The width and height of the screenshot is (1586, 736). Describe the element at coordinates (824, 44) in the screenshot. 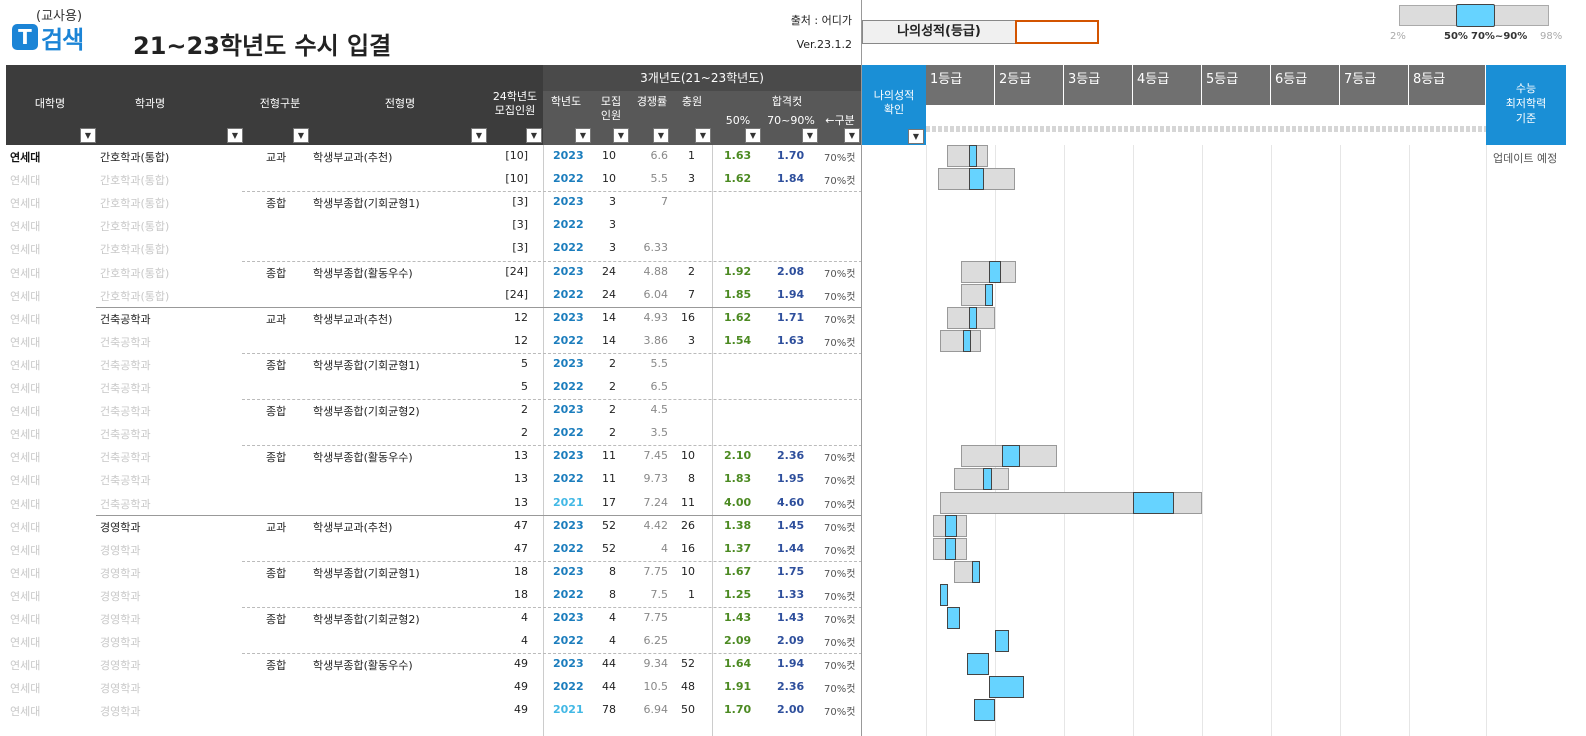

I see `version-label: Ver.23.1.2` at that location.